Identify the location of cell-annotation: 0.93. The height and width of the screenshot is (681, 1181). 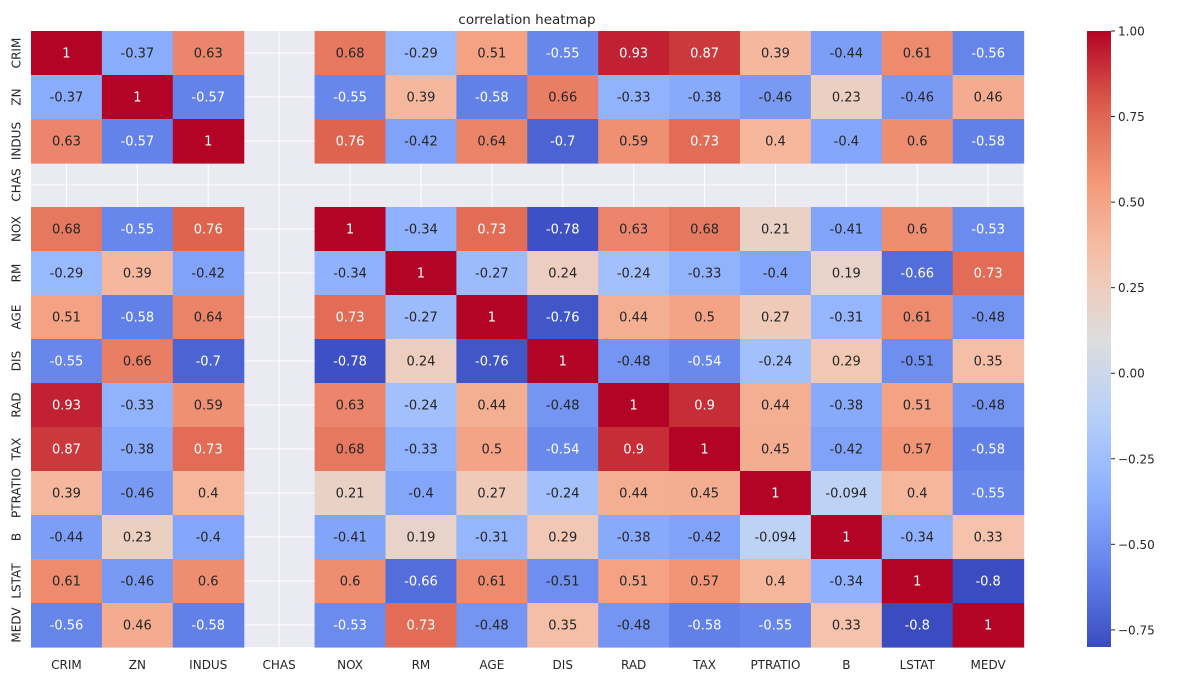
(66, 406).